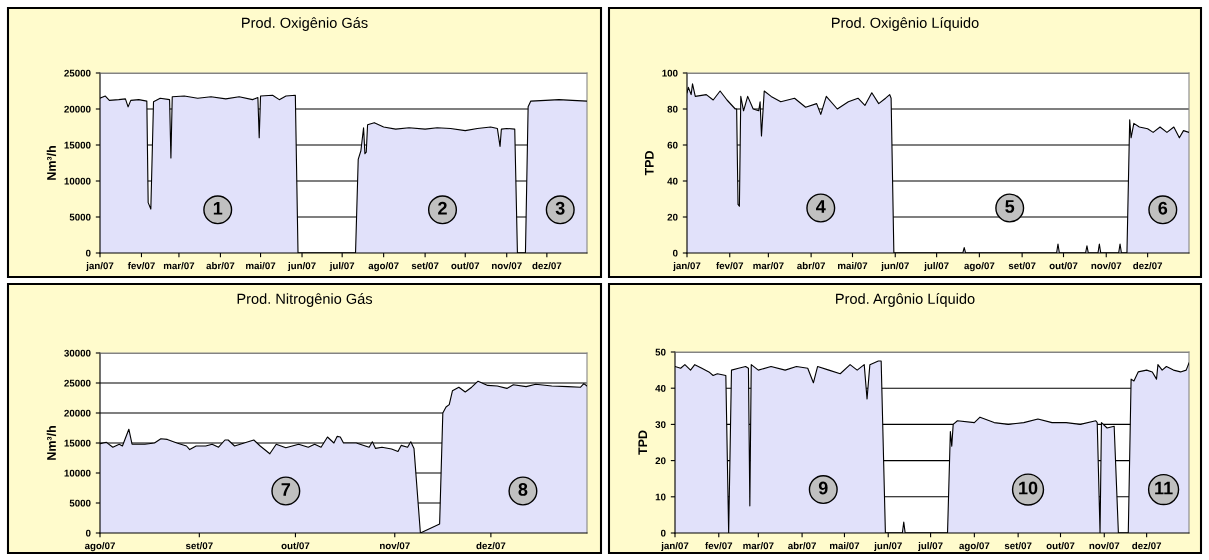  What do you see at coordinates (1163, 208) in the screenshot?
I see `annotation: 6` at bounding box center [1163, 208].